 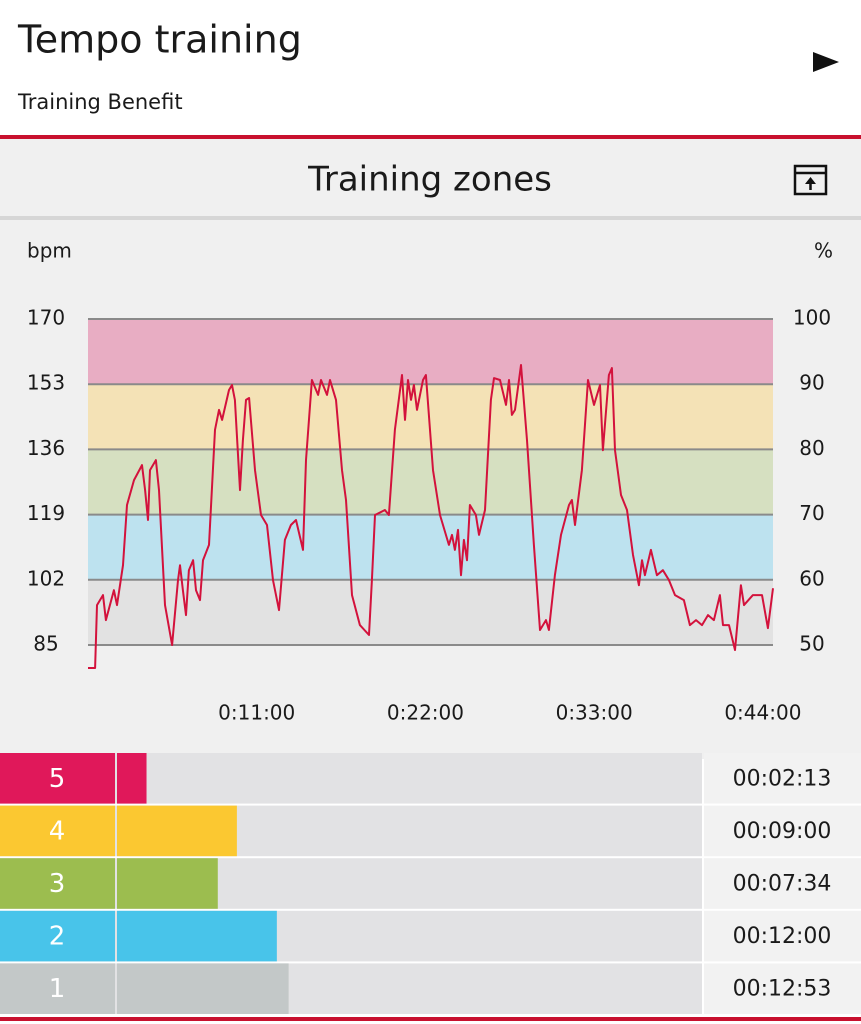 What do you see at coordinates (45, 644) in the screenshot?
I see `y-tick-label: 85` at bounding box center [45, 644].